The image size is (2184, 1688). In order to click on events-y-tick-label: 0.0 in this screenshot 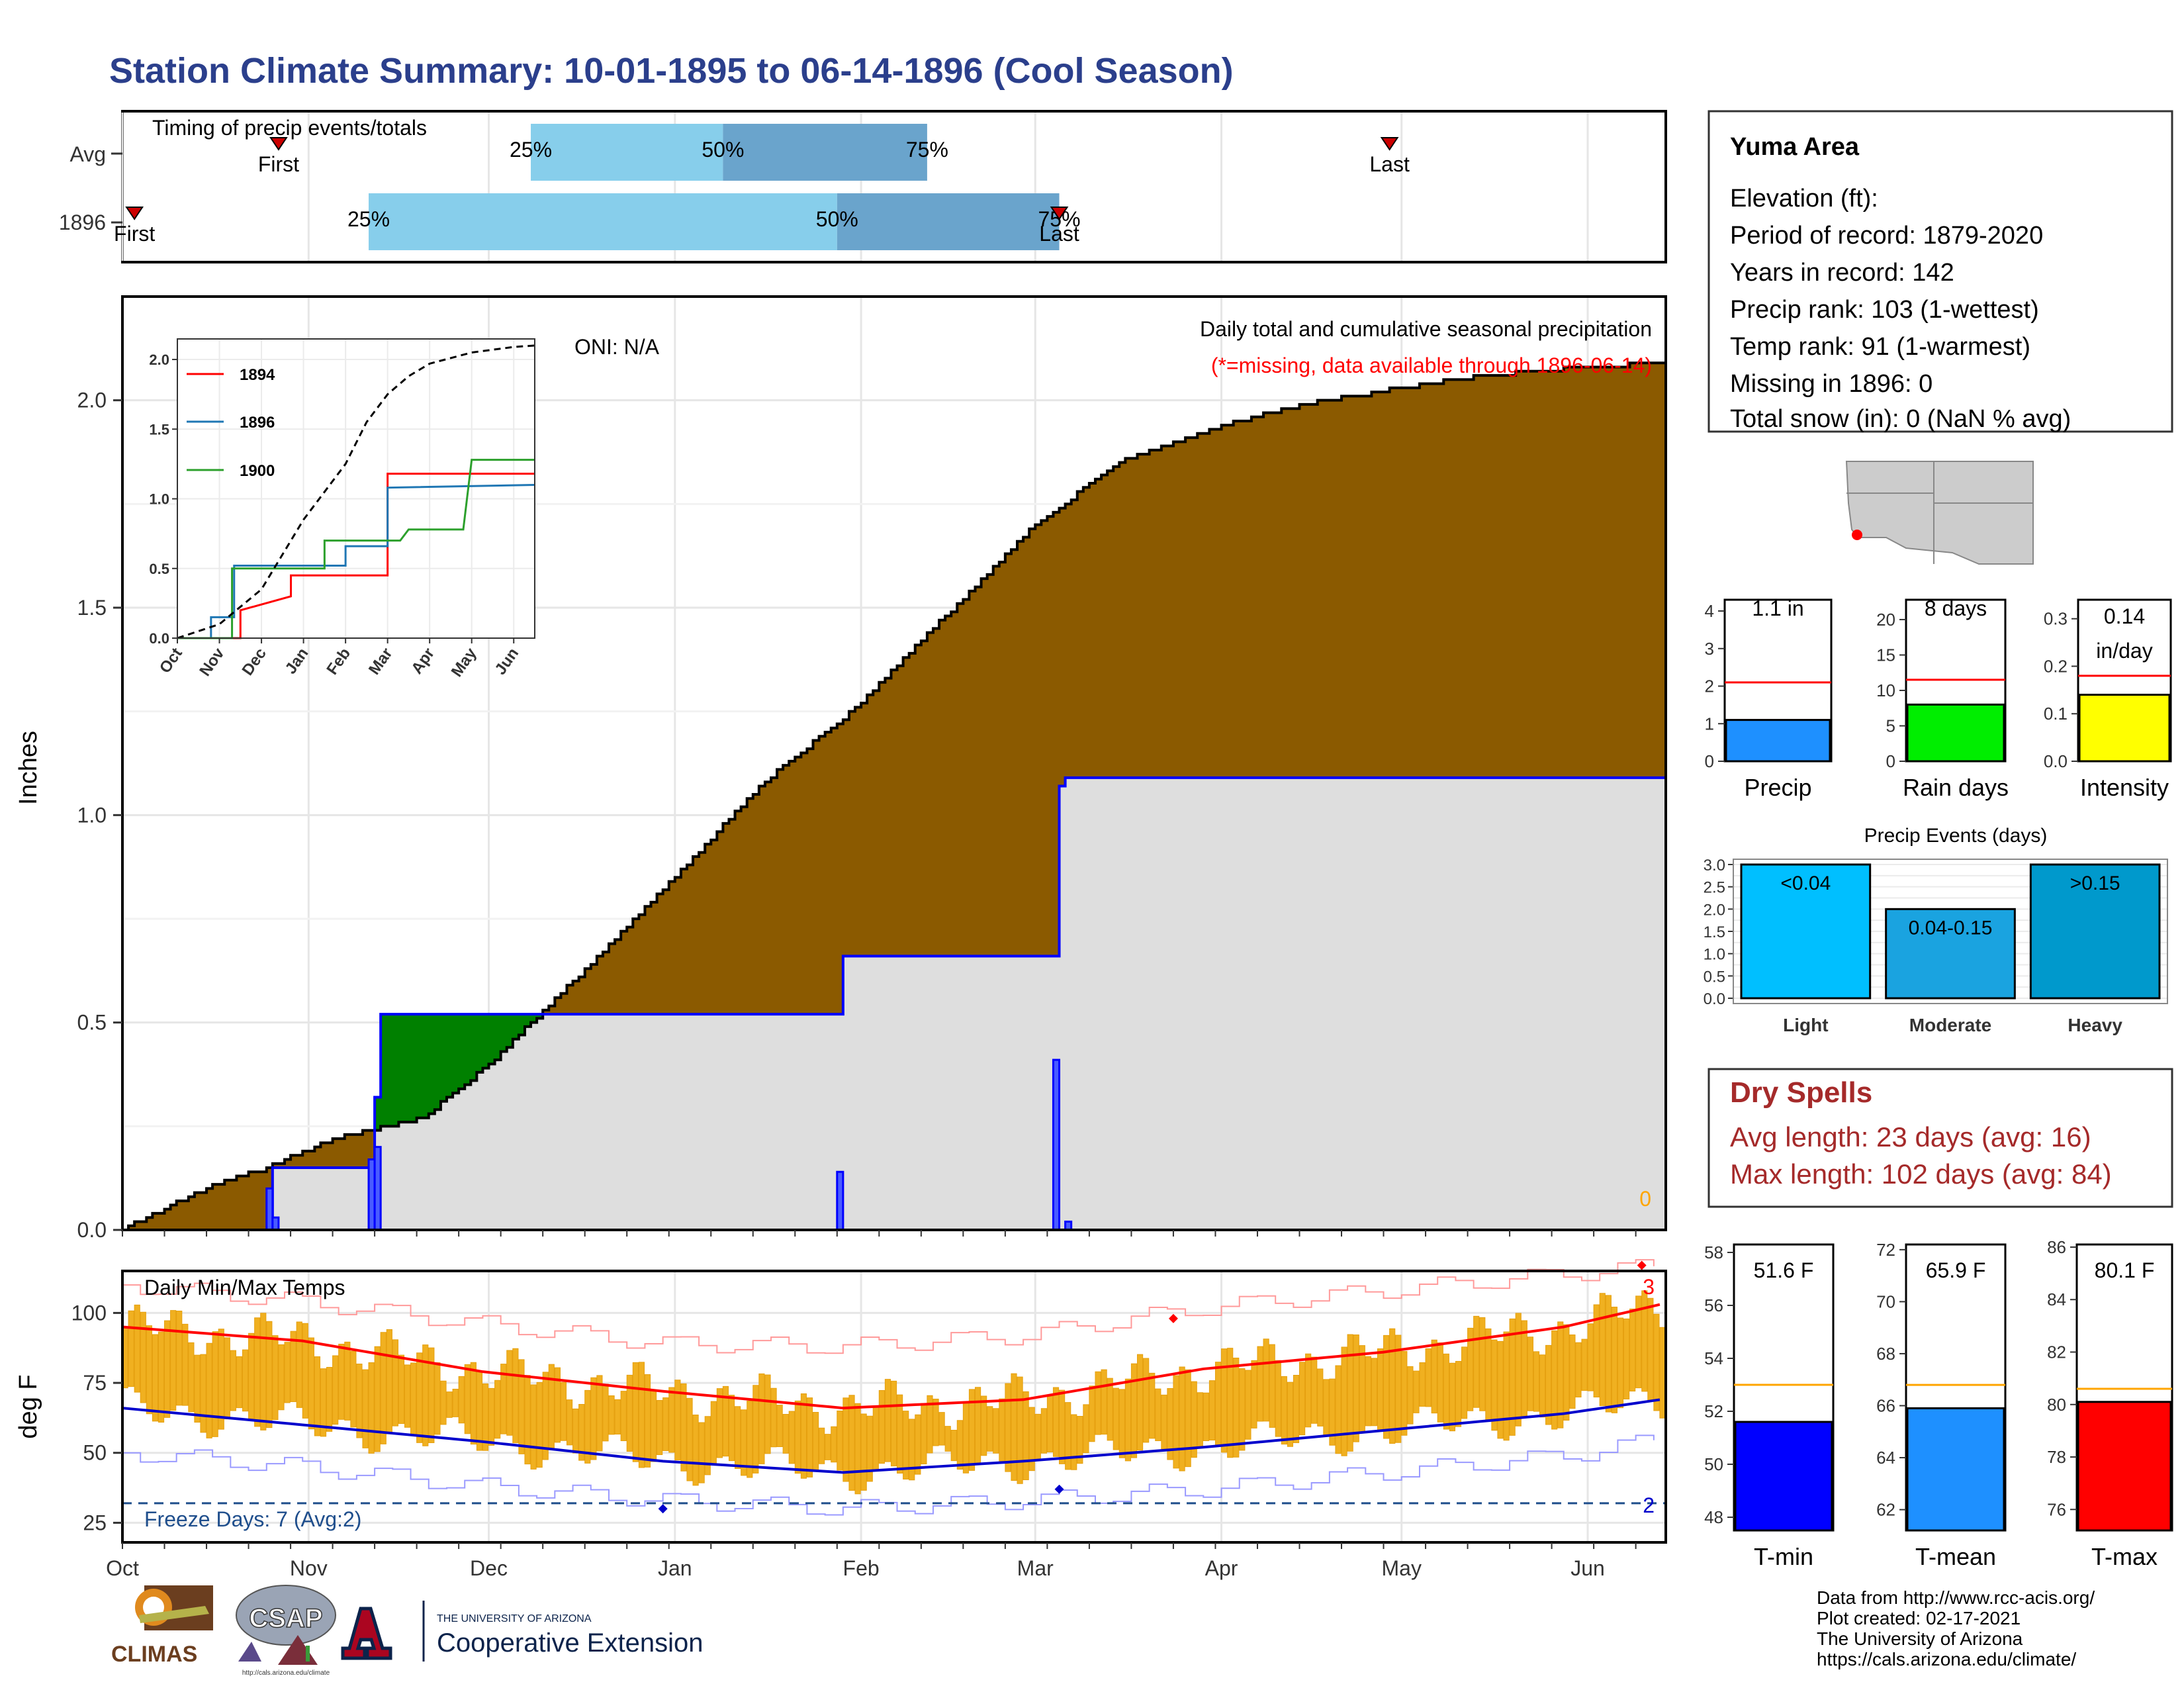, I will do `click(1715, 999)`.